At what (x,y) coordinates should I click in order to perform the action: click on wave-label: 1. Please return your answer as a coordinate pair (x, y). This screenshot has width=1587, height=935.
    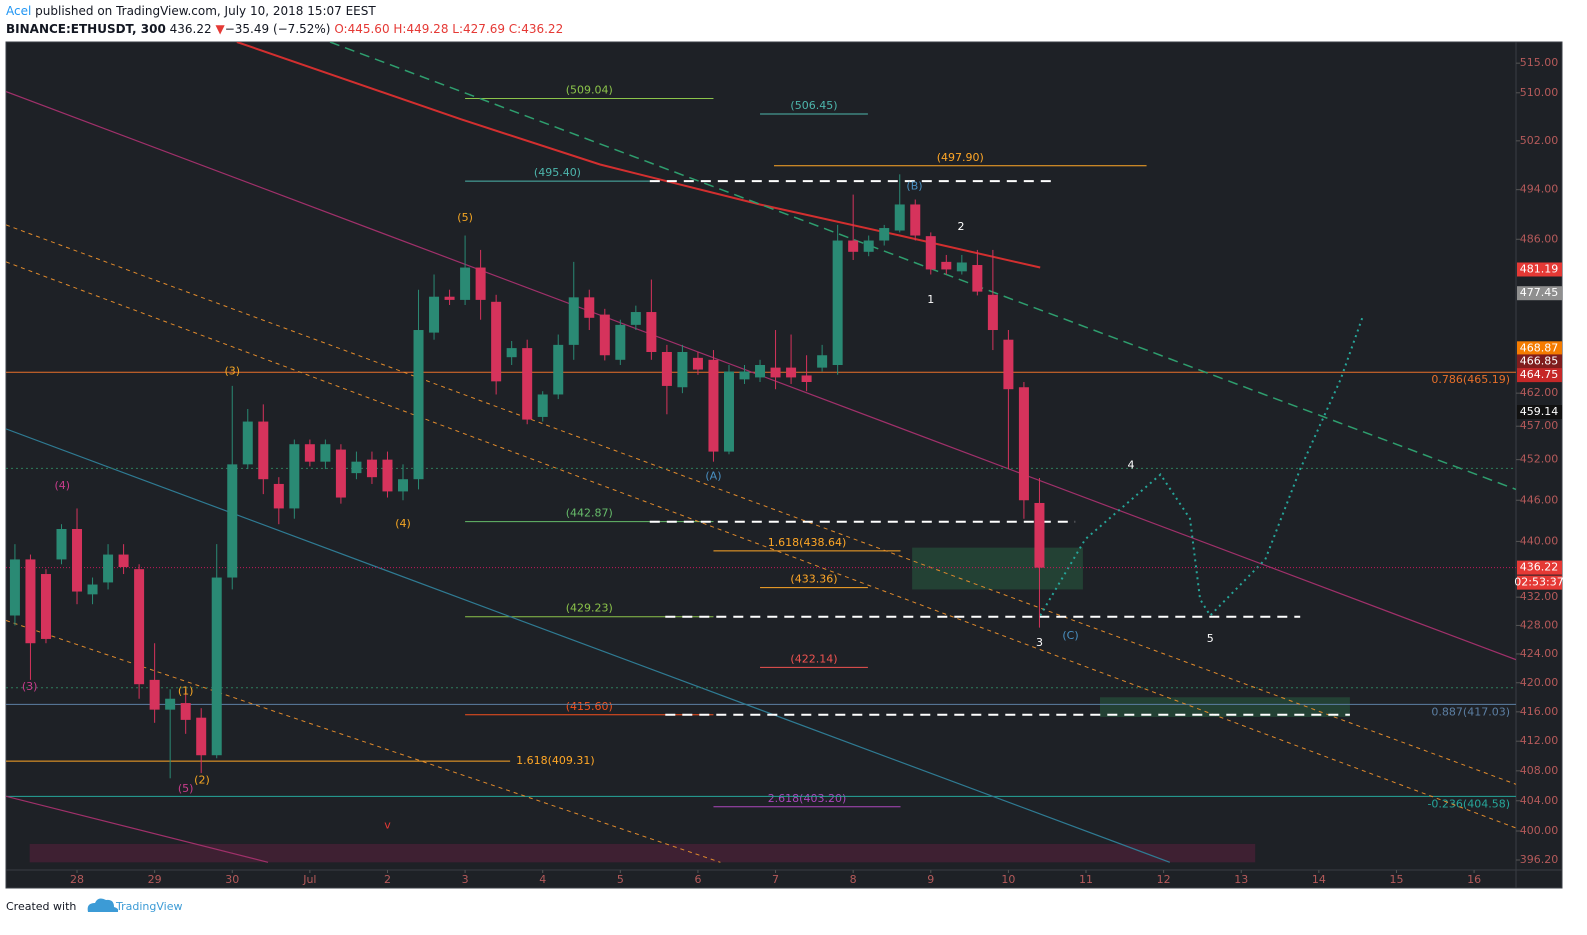
    Looking at the image, I should click on (930, 299).